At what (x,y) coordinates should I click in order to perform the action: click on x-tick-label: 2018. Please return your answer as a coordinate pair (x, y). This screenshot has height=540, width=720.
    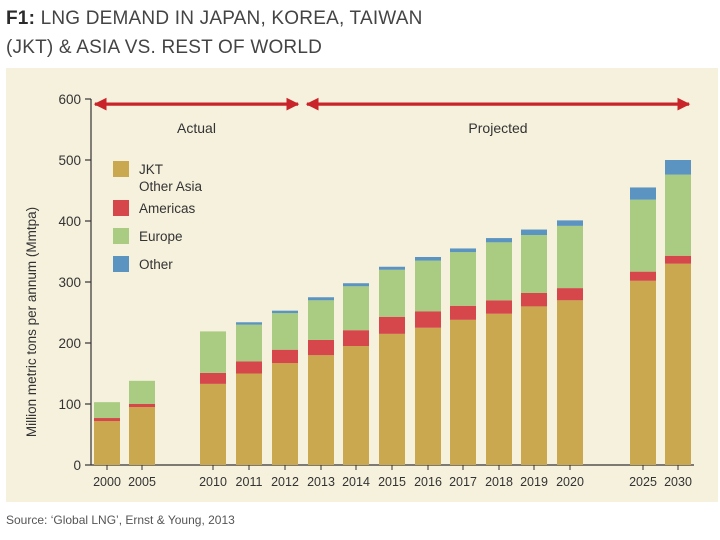
    Looking at the image, I should click on (499, 482).